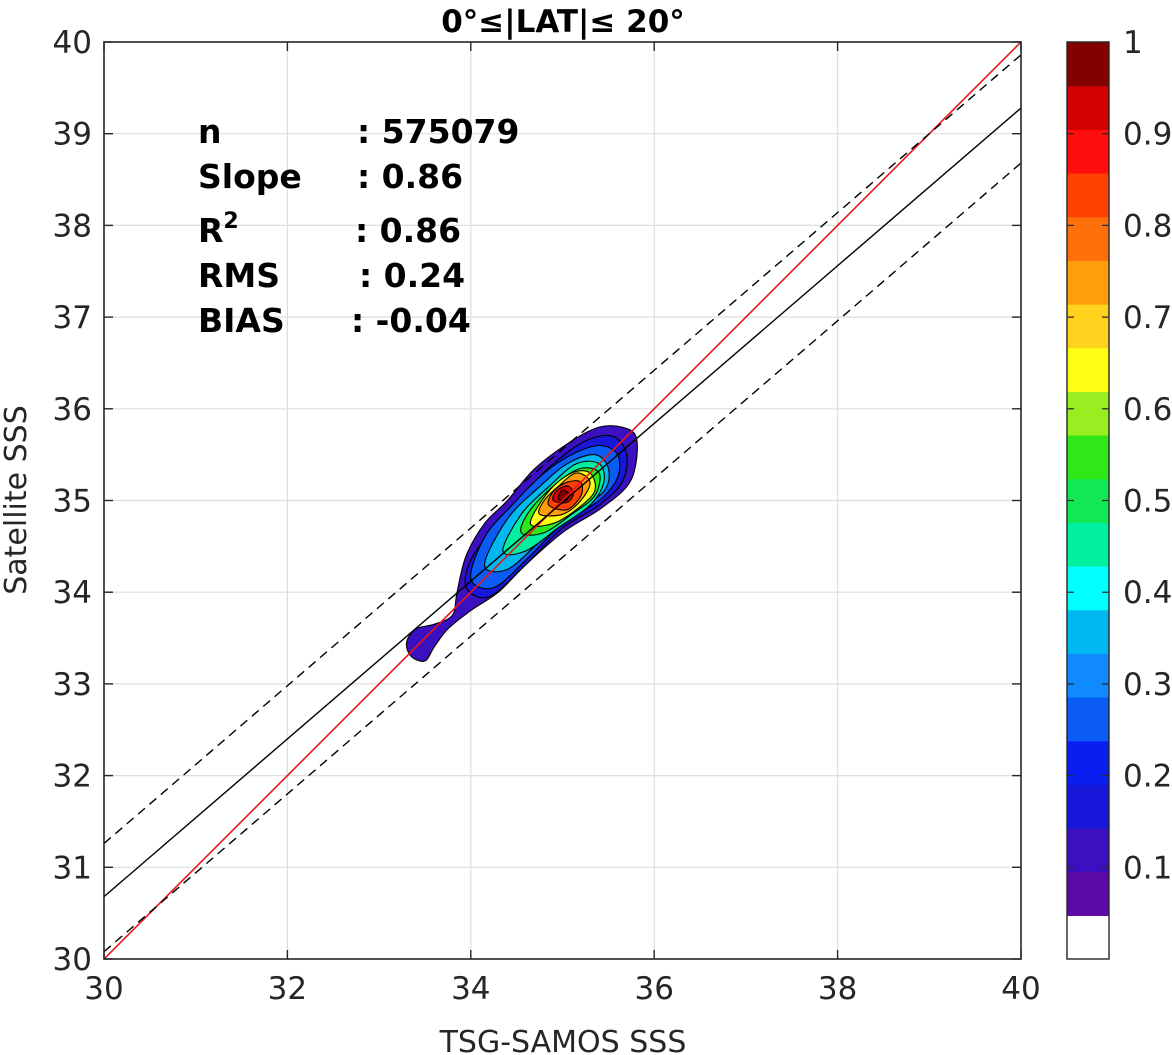 This screenshot has width=1172, height=1055. Describe the element at coordinates (103, 989) in the screenshot. I see `x-tick-label: 30` at that location.